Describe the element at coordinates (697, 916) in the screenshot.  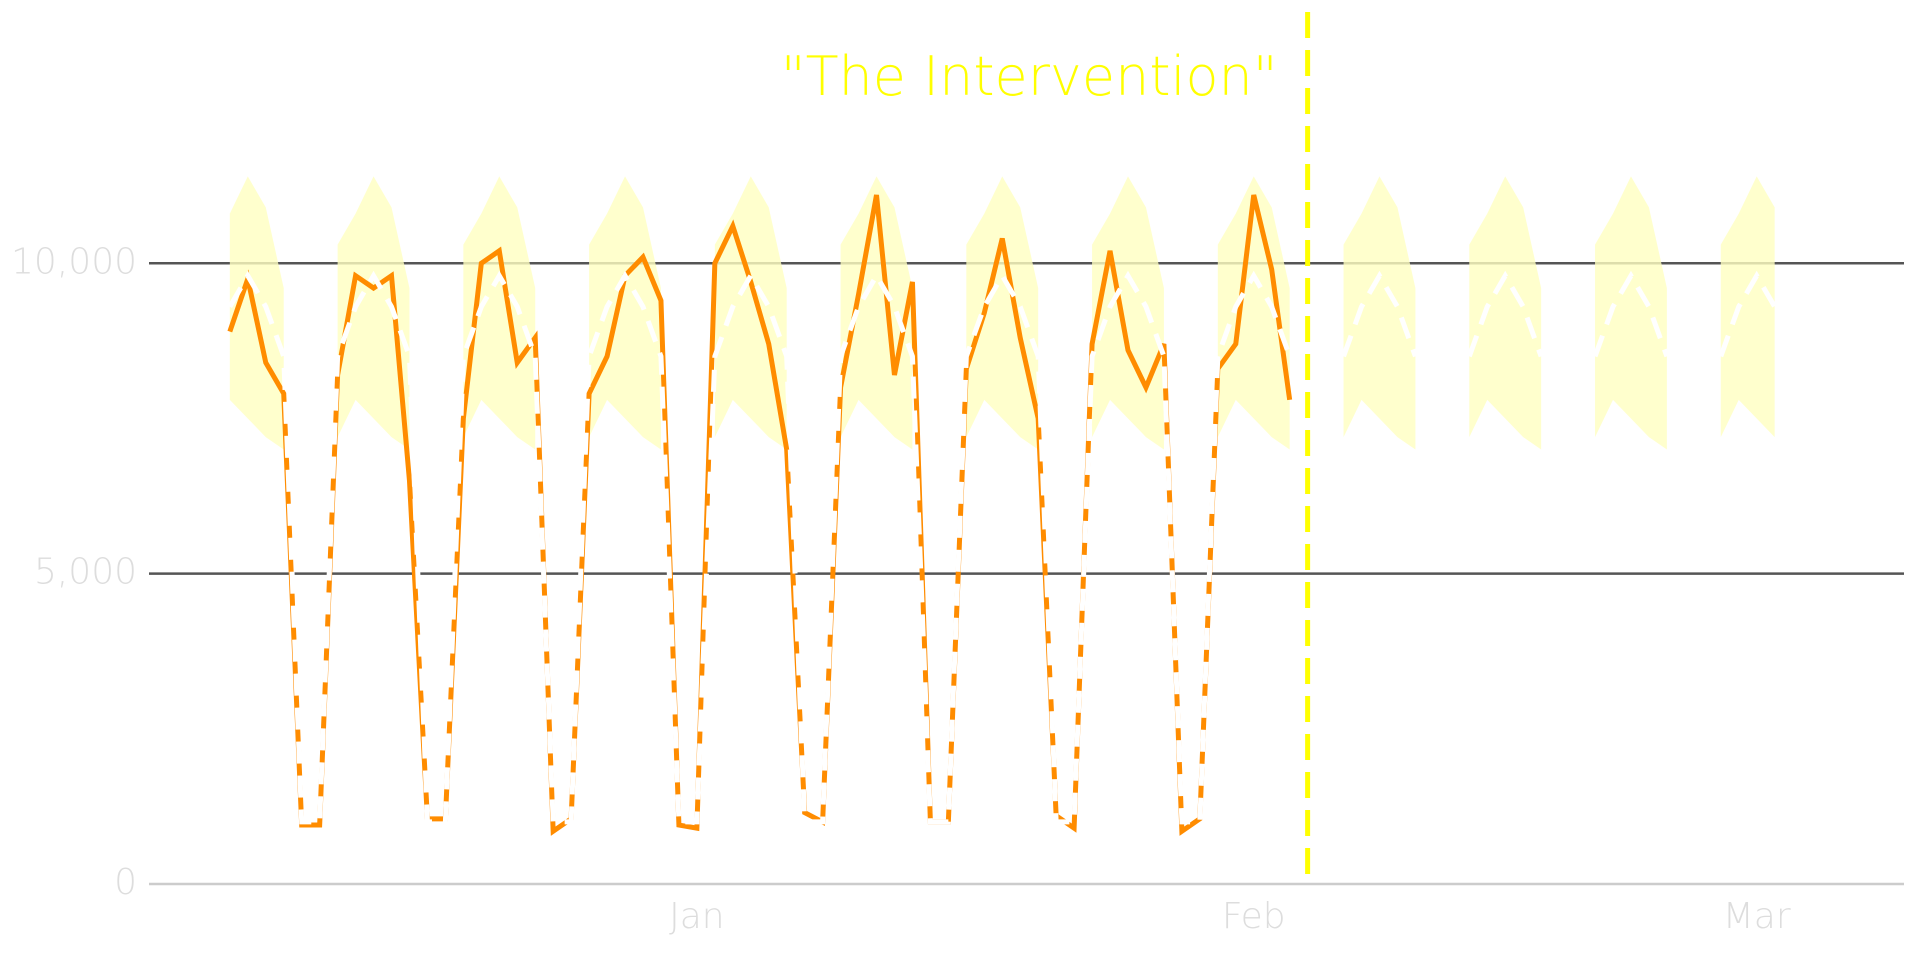
I see `x-tick-label: Jan` at that location.